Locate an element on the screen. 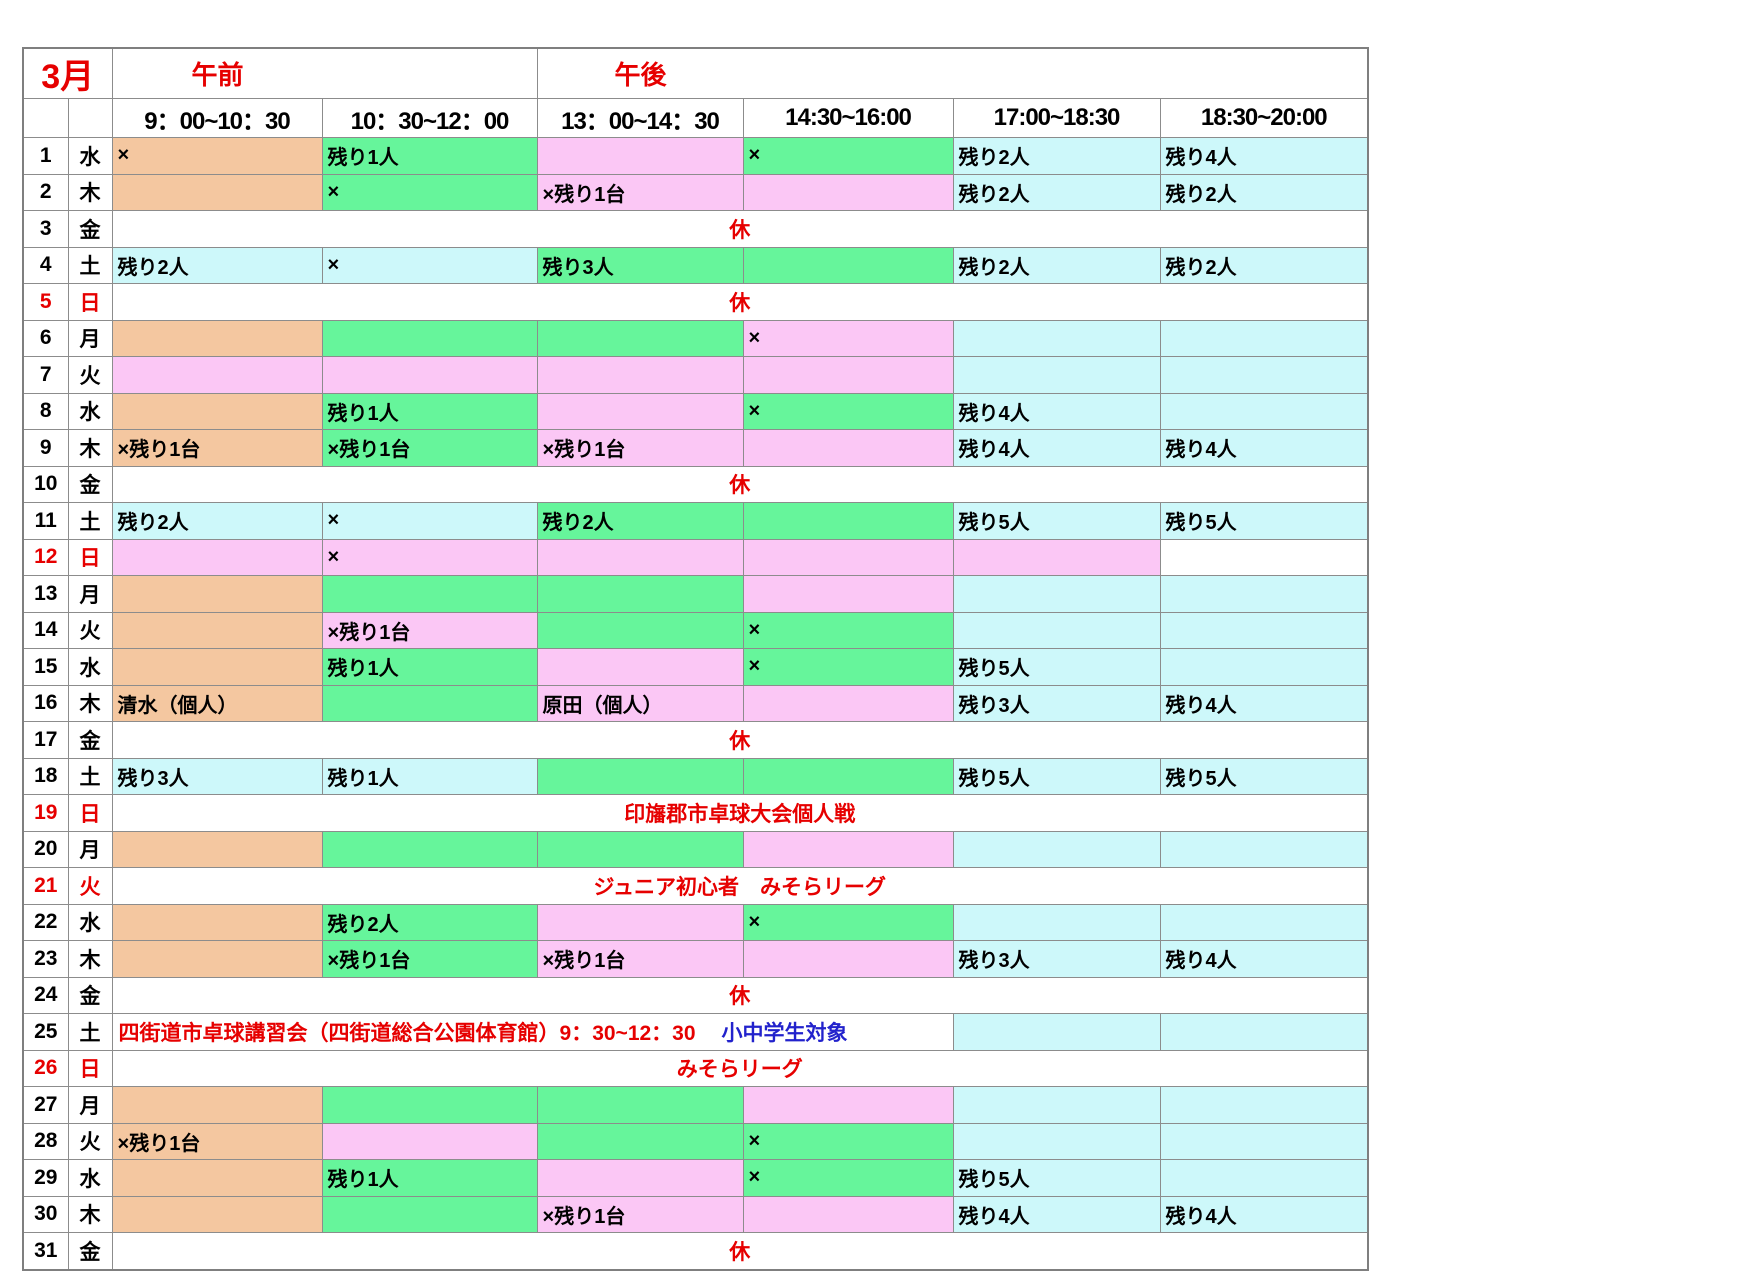  schedule-row: 13 月 is located at coordinates (695, 594).